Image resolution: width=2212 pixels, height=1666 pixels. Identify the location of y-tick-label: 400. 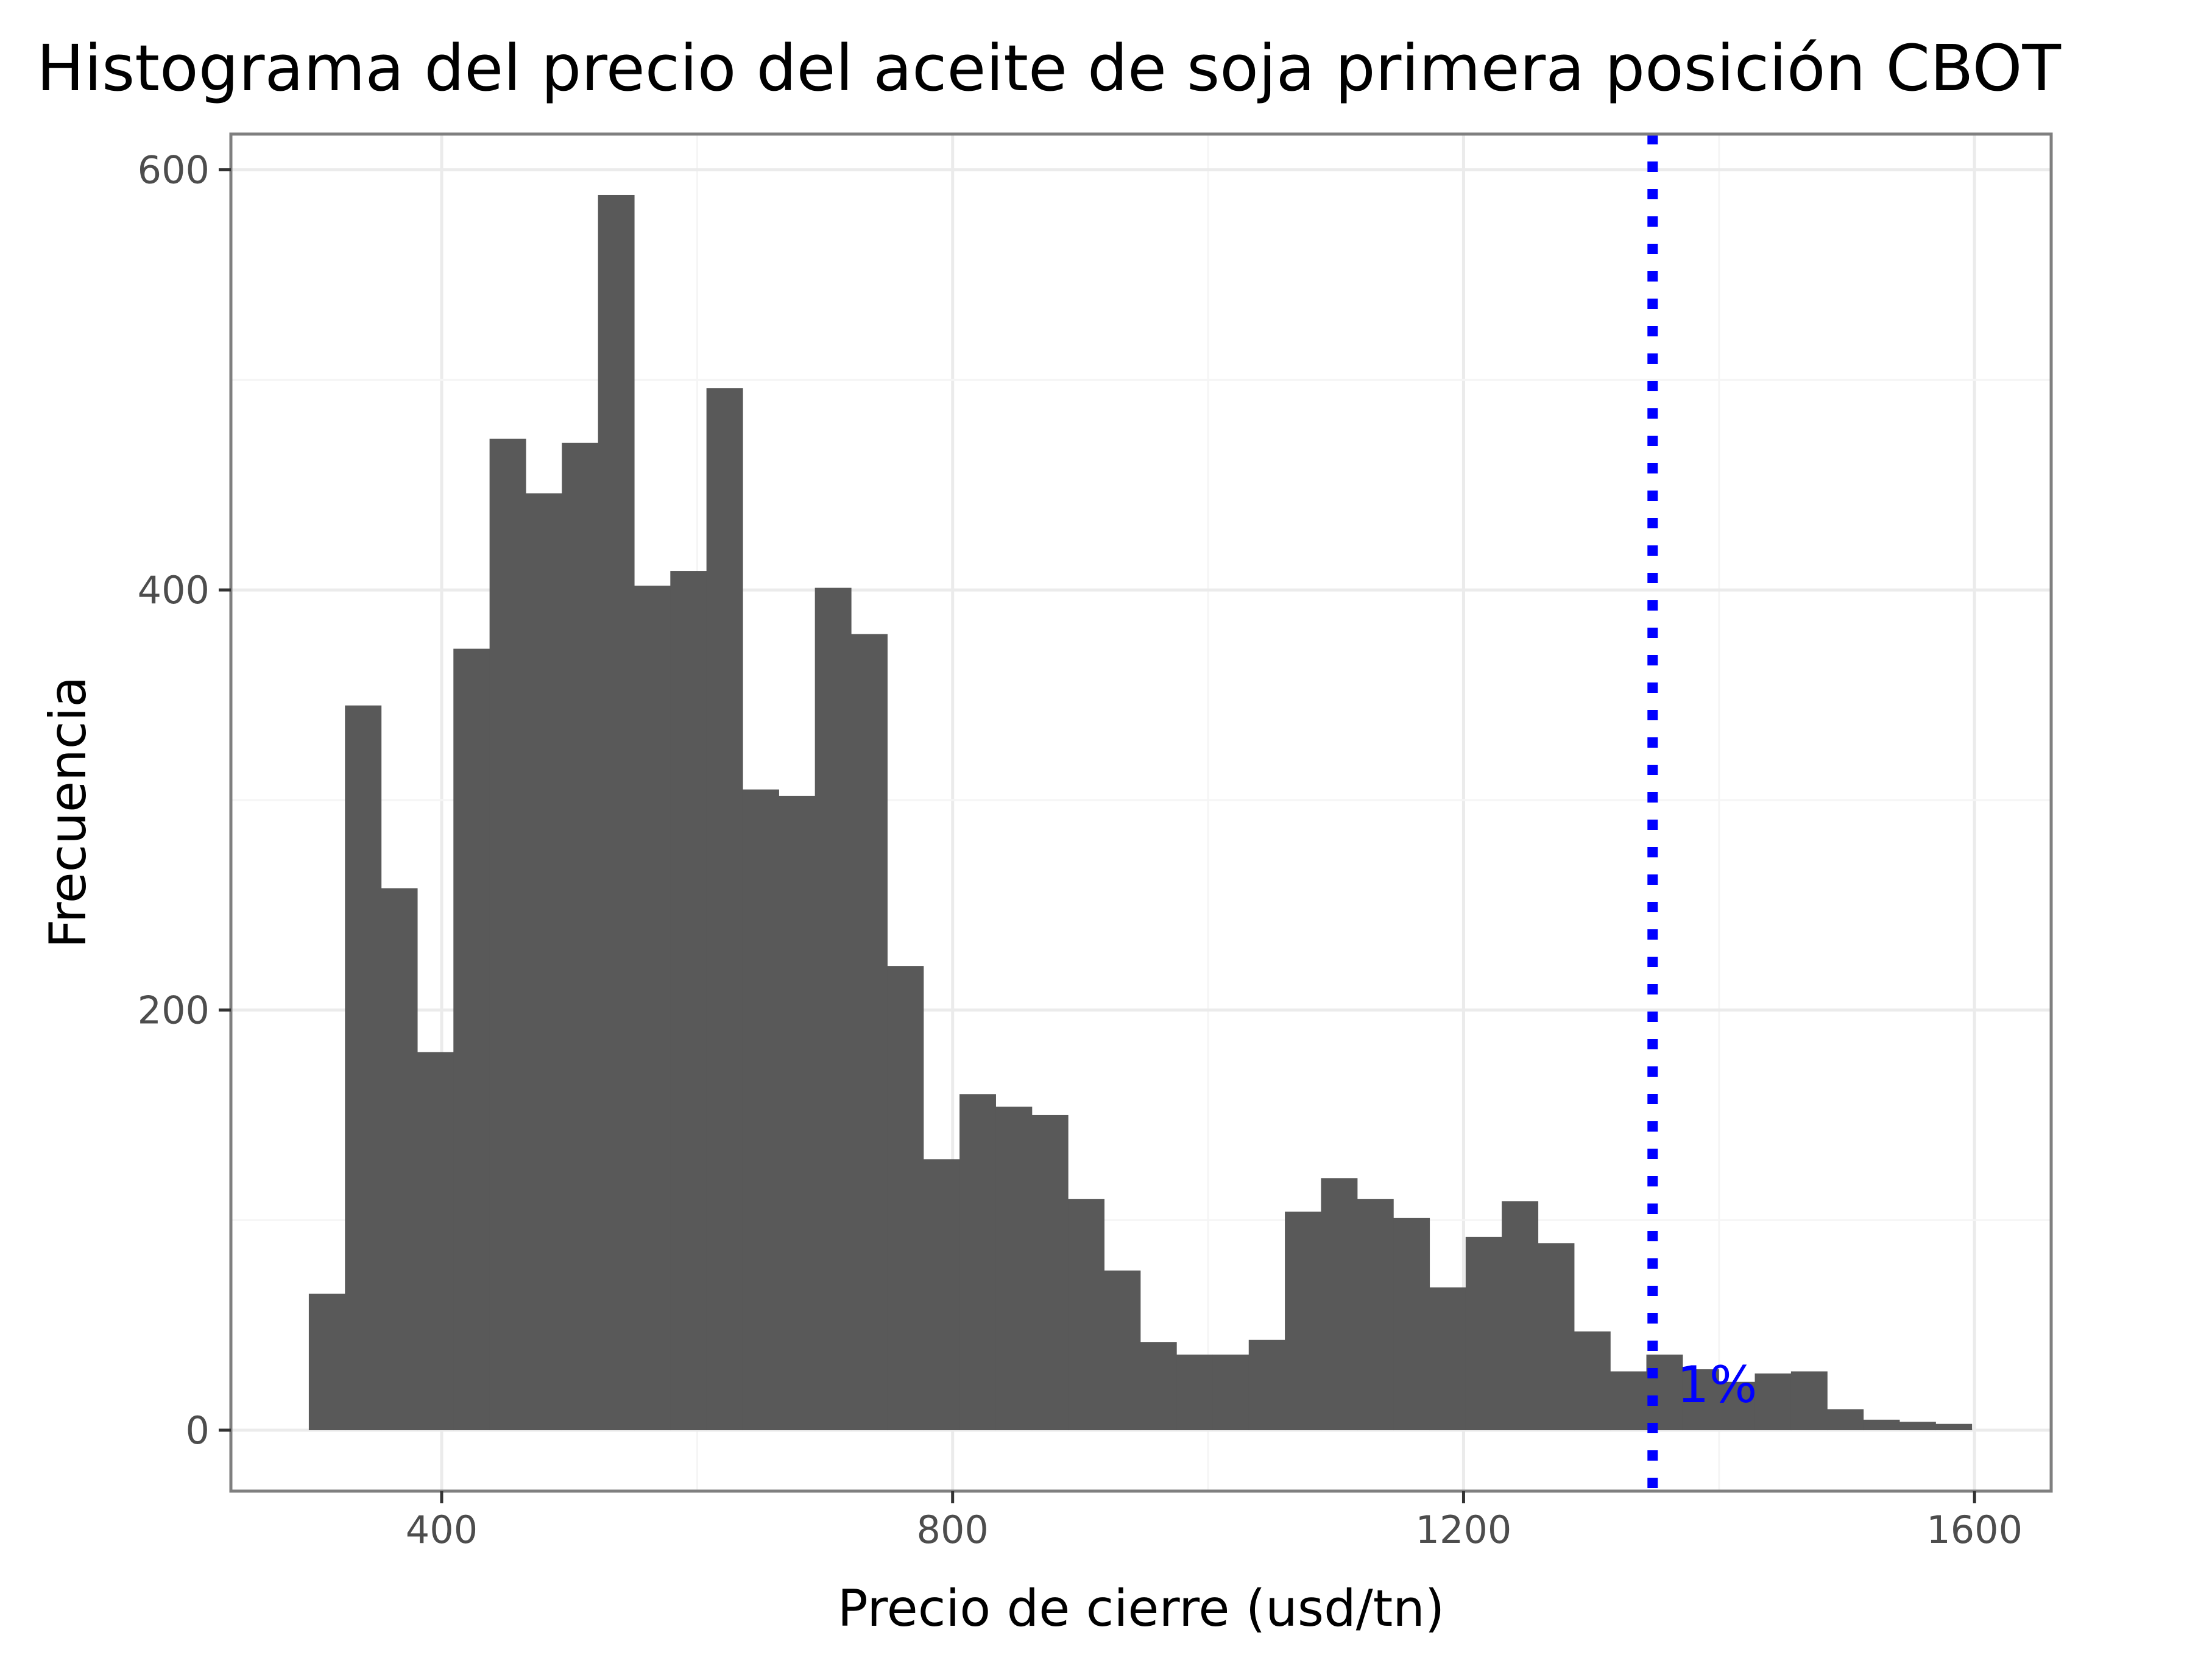
(174, 590).